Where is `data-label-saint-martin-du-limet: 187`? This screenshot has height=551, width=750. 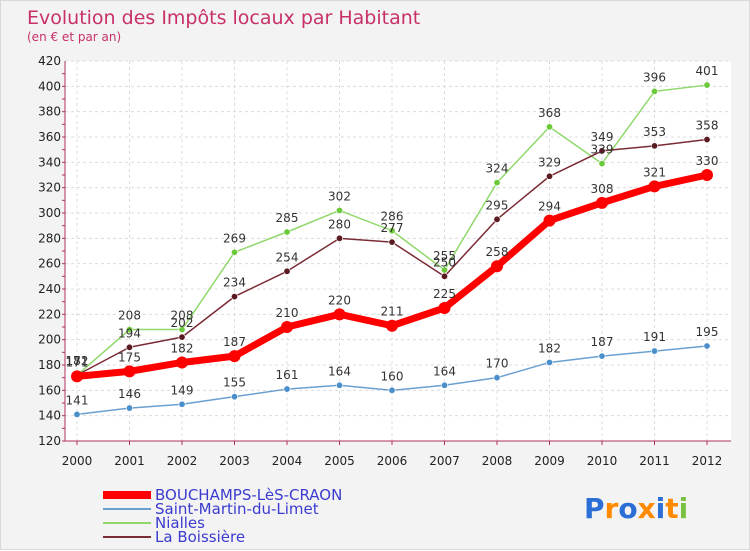 data-label-saint-martin-du-limet: 187 is located at coordinates (602, 342).